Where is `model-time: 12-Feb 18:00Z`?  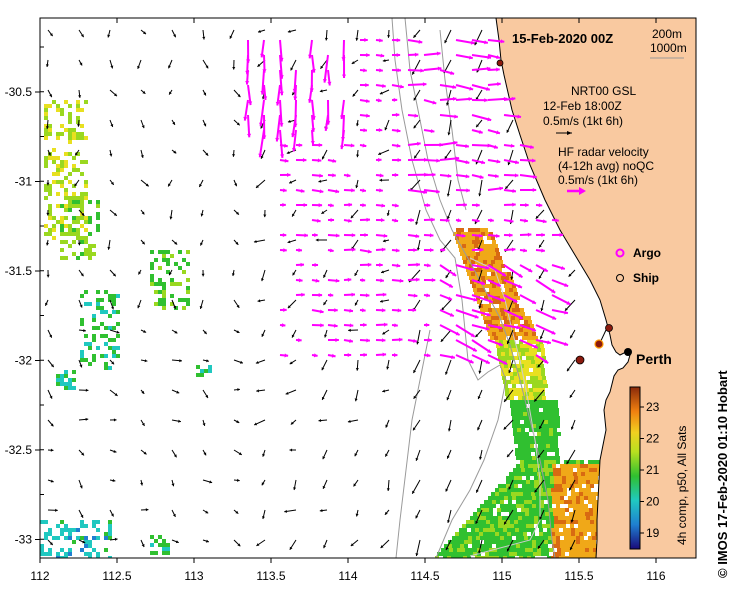 model-time: 12-Feb 18:00Z is located at coordinates (582, 106).